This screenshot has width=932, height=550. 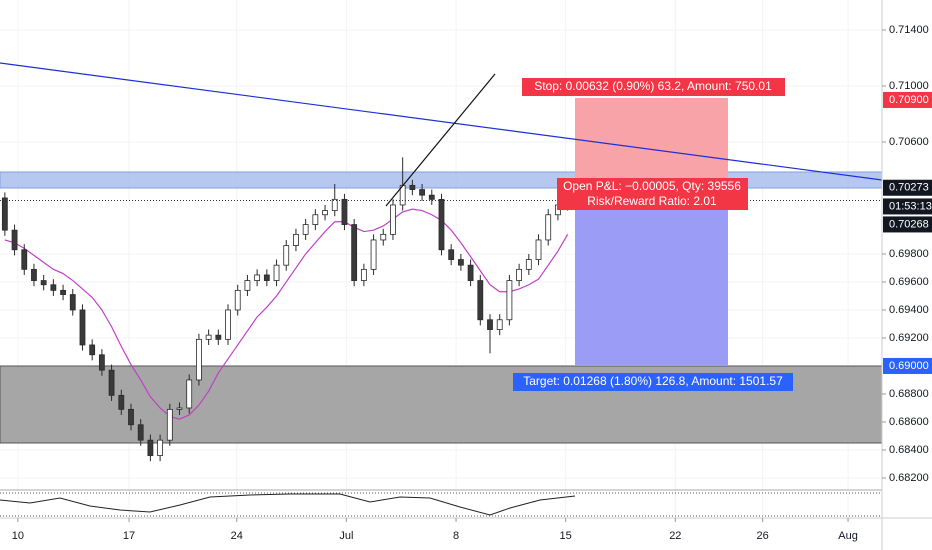 What do you see at coordinates (652, 186) in the screenshot?
I see `pnl-label: Open P&L: −0.00005, Qty: 39556` at bounding box center [652, 186].